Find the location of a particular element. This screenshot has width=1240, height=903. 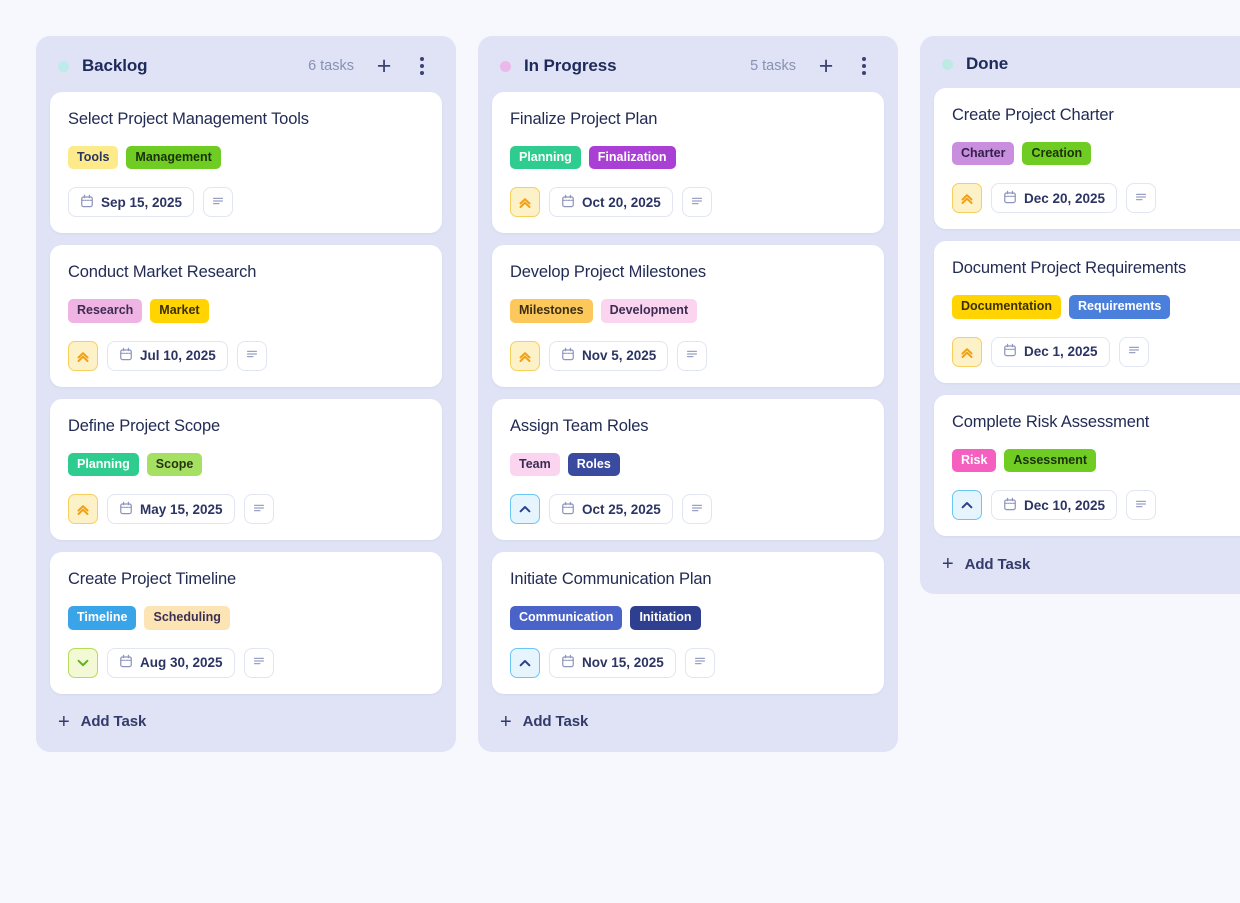

due-date-button: Sep 15, 2025 is located at coordinates (131, 202).